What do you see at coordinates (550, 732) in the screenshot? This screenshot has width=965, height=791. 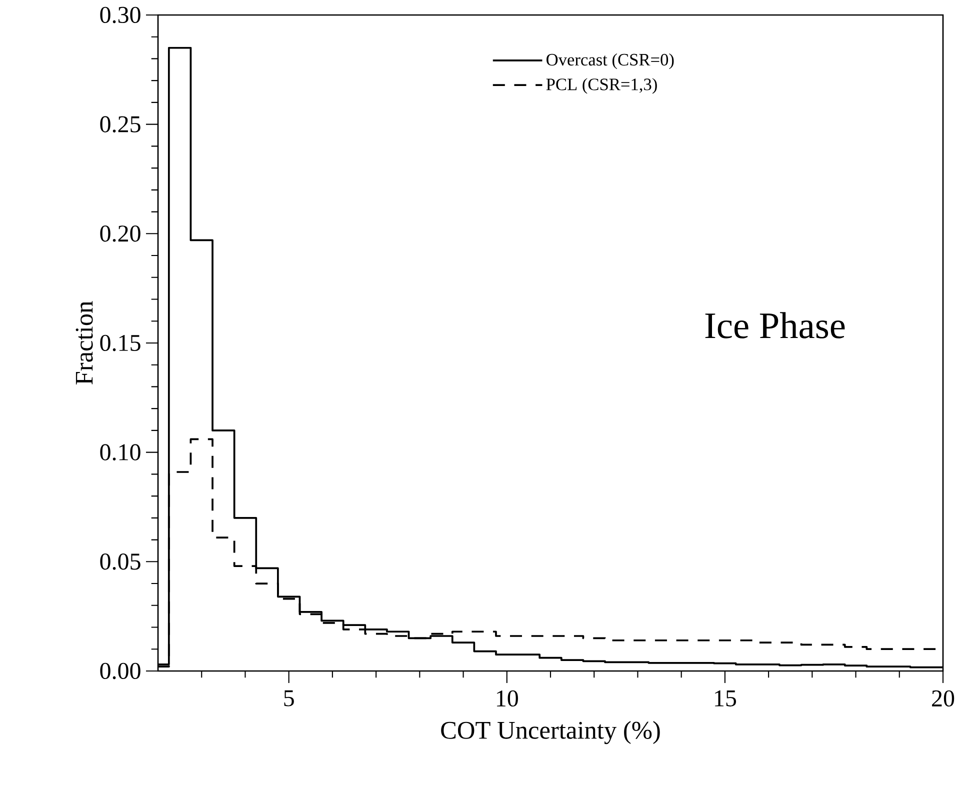 I see `x-axis-title: COT Uncertainty (%)` at bounding box center [550, 732].